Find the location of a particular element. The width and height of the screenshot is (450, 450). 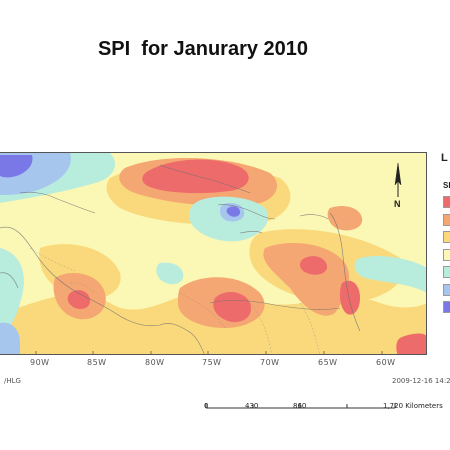

spi-extremely-wet-zones is located at coordinates (120, 186).